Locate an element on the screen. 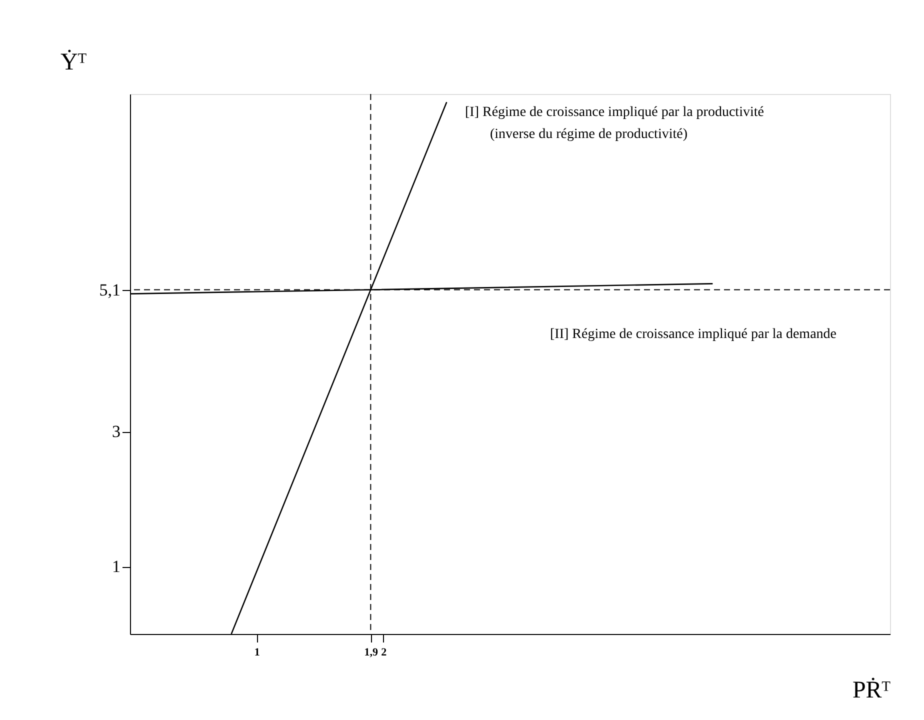 The width and height of the screenshot is (924, 720). x-tick-label: 2 is located at coordinates (384, 652).